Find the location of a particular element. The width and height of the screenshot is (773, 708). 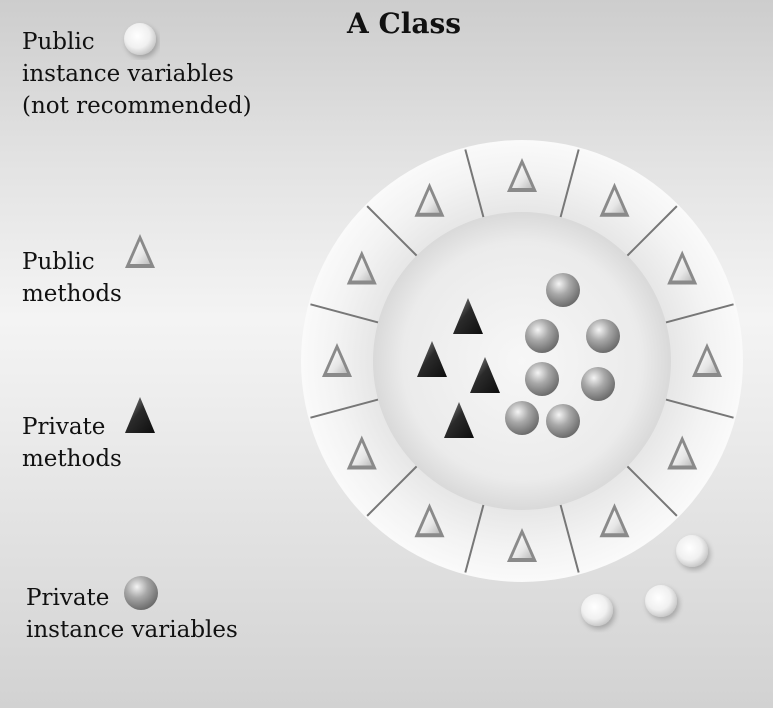

white-sphere-icon is located at coordinates (140, 39).